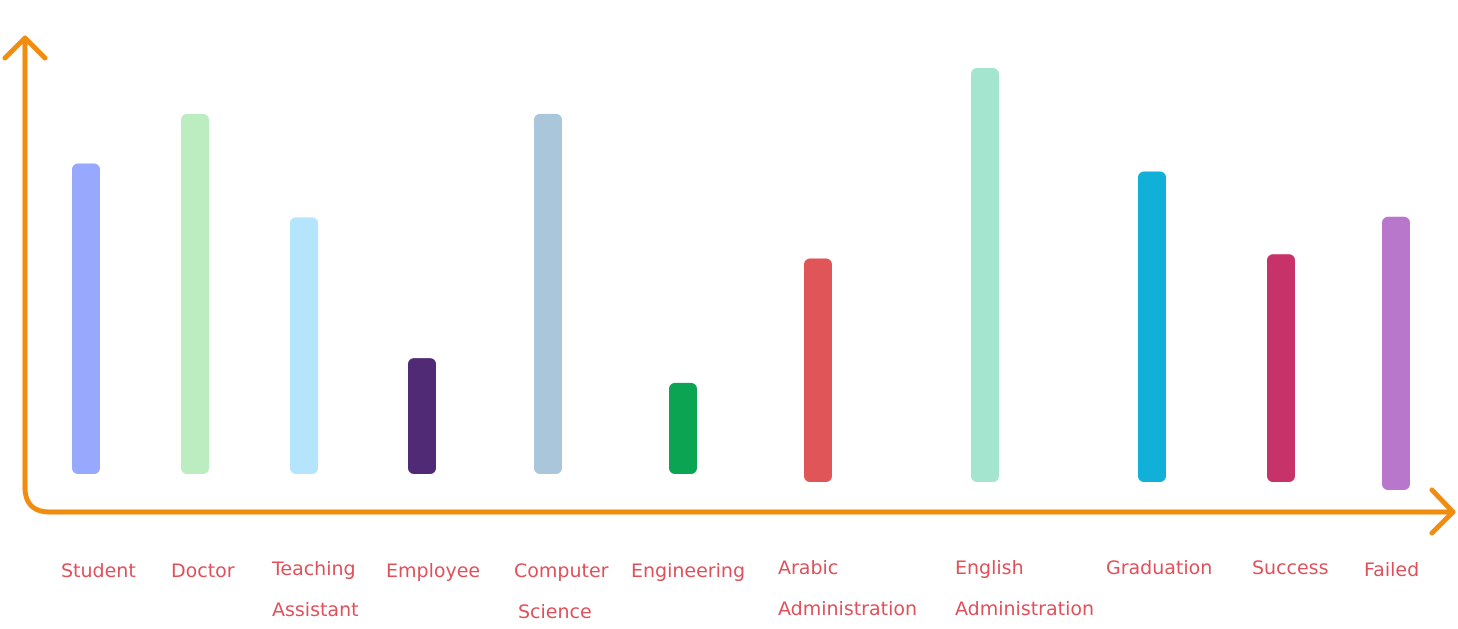  What do you see at coordinates (561, 571) in the screenshot?
I see `tick-label: Computer` at bounding box center [561, 571].